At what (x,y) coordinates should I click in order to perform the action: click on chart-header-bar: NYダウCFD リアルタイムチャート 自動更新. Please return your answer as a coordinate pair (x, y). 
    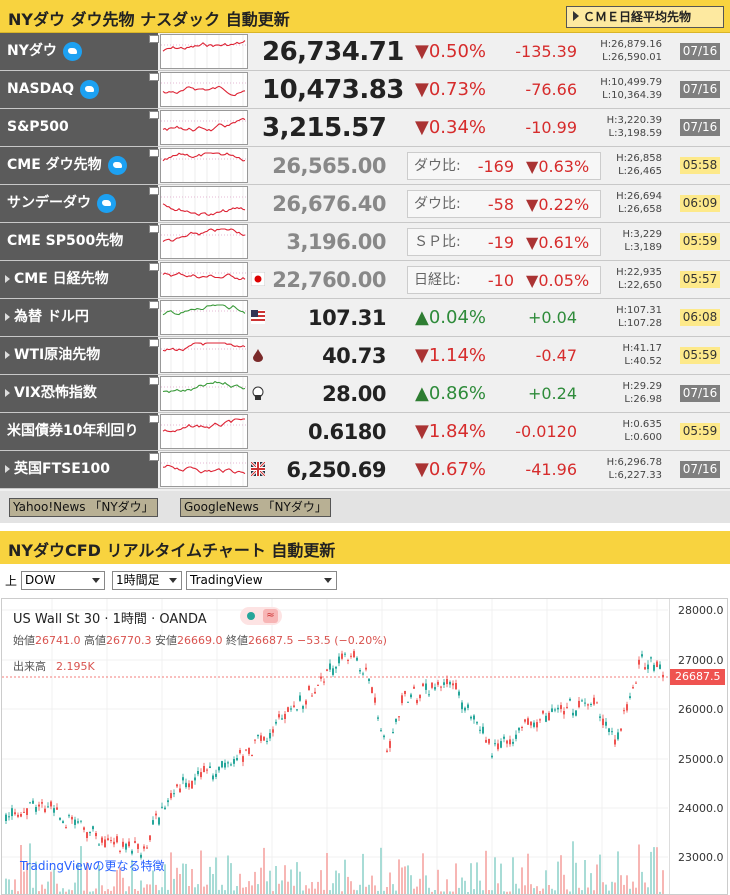
    Looking at the image, I should click on (365, 547).